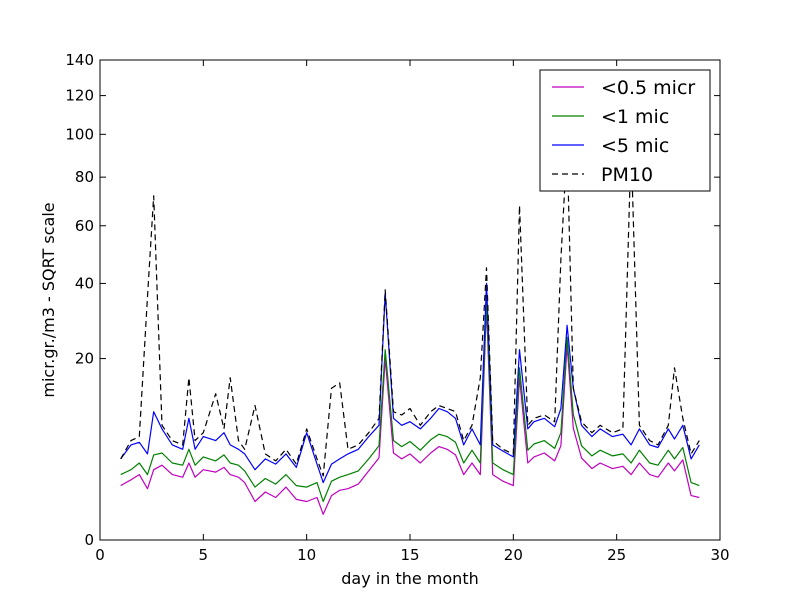 The height and width of the screenshot is (600, 800). What do you see at coordinates (84, 177) in the screenshot?
I see `y-tick-label-4: 80` at bounding box center [84, 177].